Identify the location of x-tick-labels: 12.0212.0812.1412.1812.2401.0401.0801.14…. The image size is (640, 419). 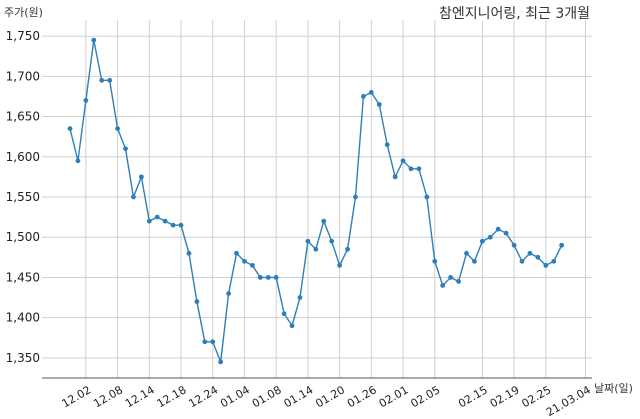
(326, 401).